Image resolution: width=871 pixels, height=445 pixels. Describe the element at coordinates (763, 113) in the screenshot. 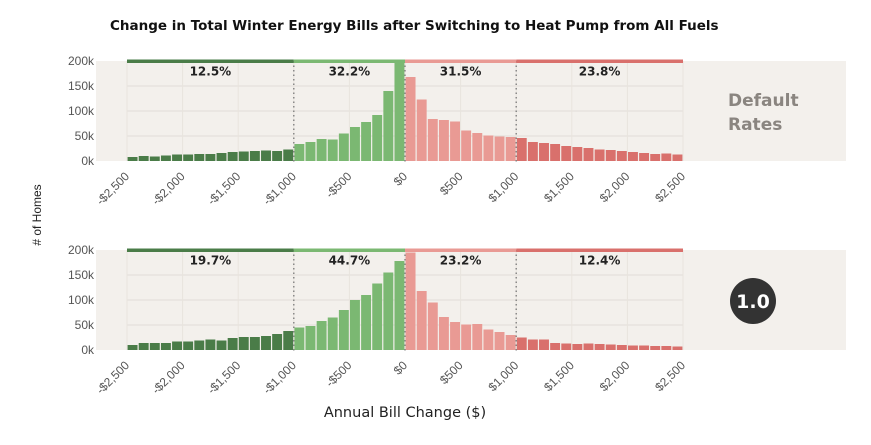

I see `facet-label: Default Rates` at that location.